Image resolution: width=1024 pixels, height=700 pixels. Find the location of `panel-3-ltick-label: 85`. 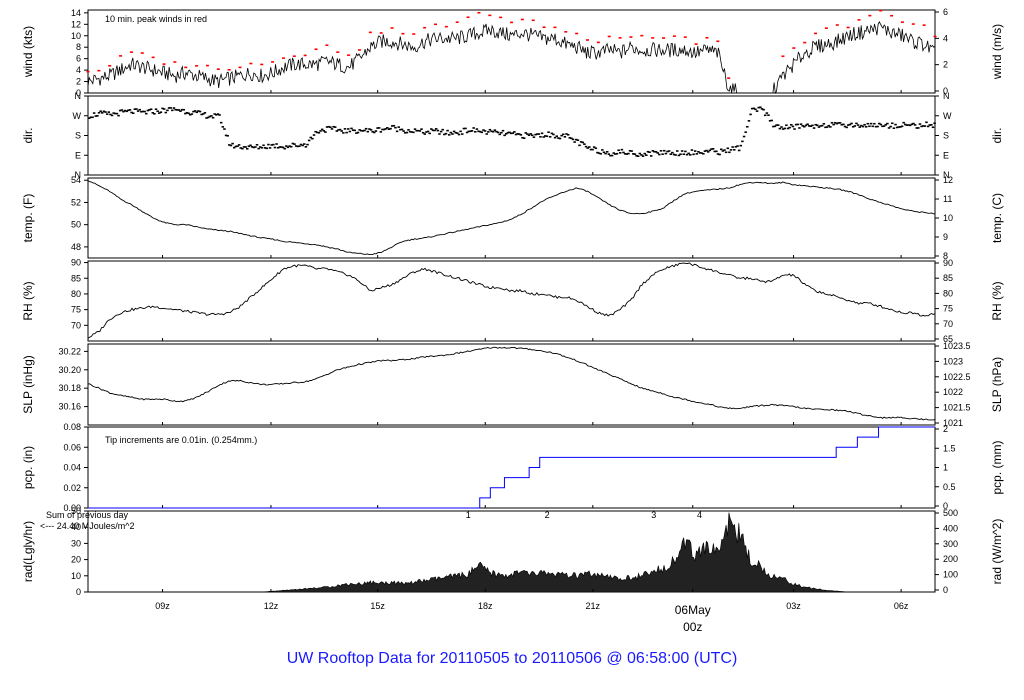

panel-3-ltick-label: 85 is located at coordinates (76, 278).